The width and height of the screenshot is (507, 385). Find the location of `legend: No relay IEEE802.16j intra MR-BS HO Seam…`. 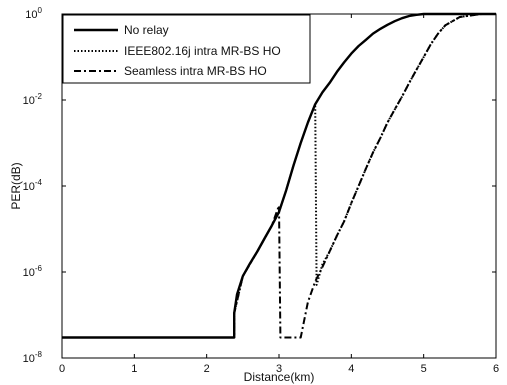

legend: No relay IEEE802.16j intra MR-BS HO Seam… is located at coordinates (186, 49).